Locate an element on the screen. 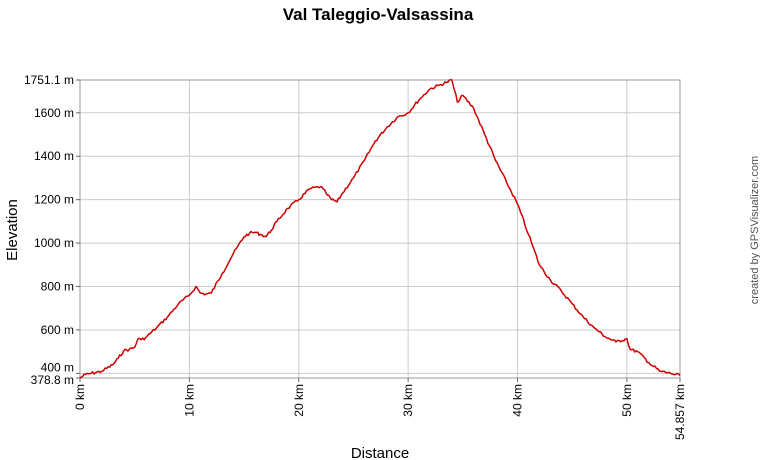  y-tick-label: 1751.1 m is located at coordinates (49, 80).